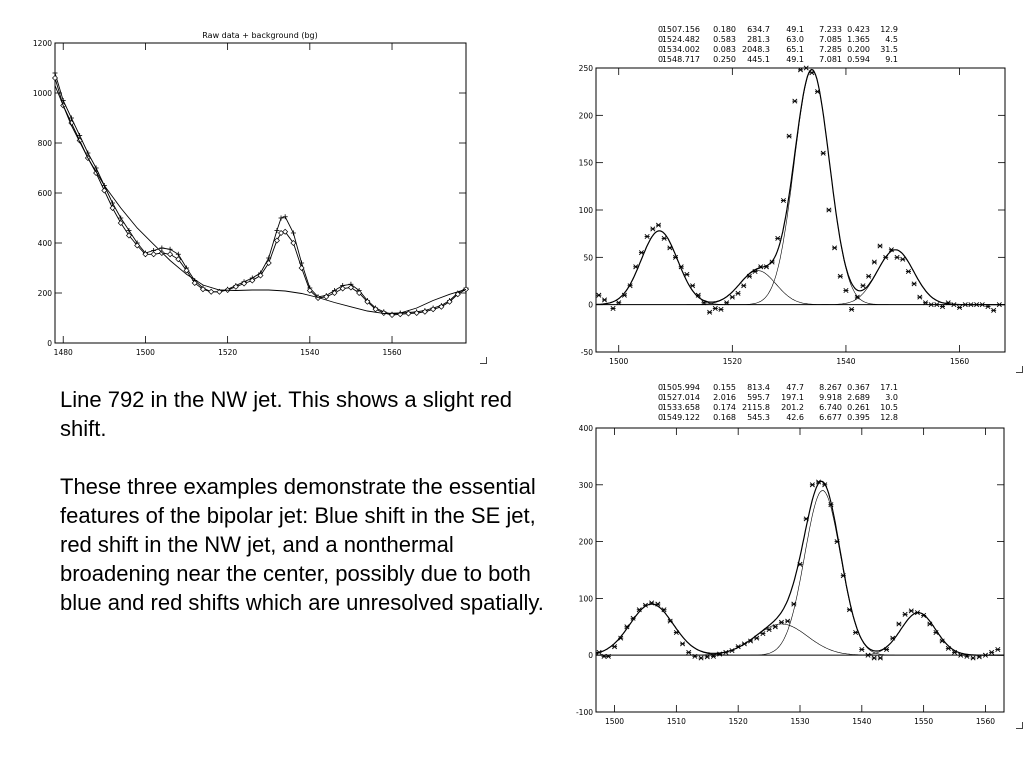 This screenshot has width=1024, height=768. I want to click on fit-table-cell: 1505.994, so click(681, 387).